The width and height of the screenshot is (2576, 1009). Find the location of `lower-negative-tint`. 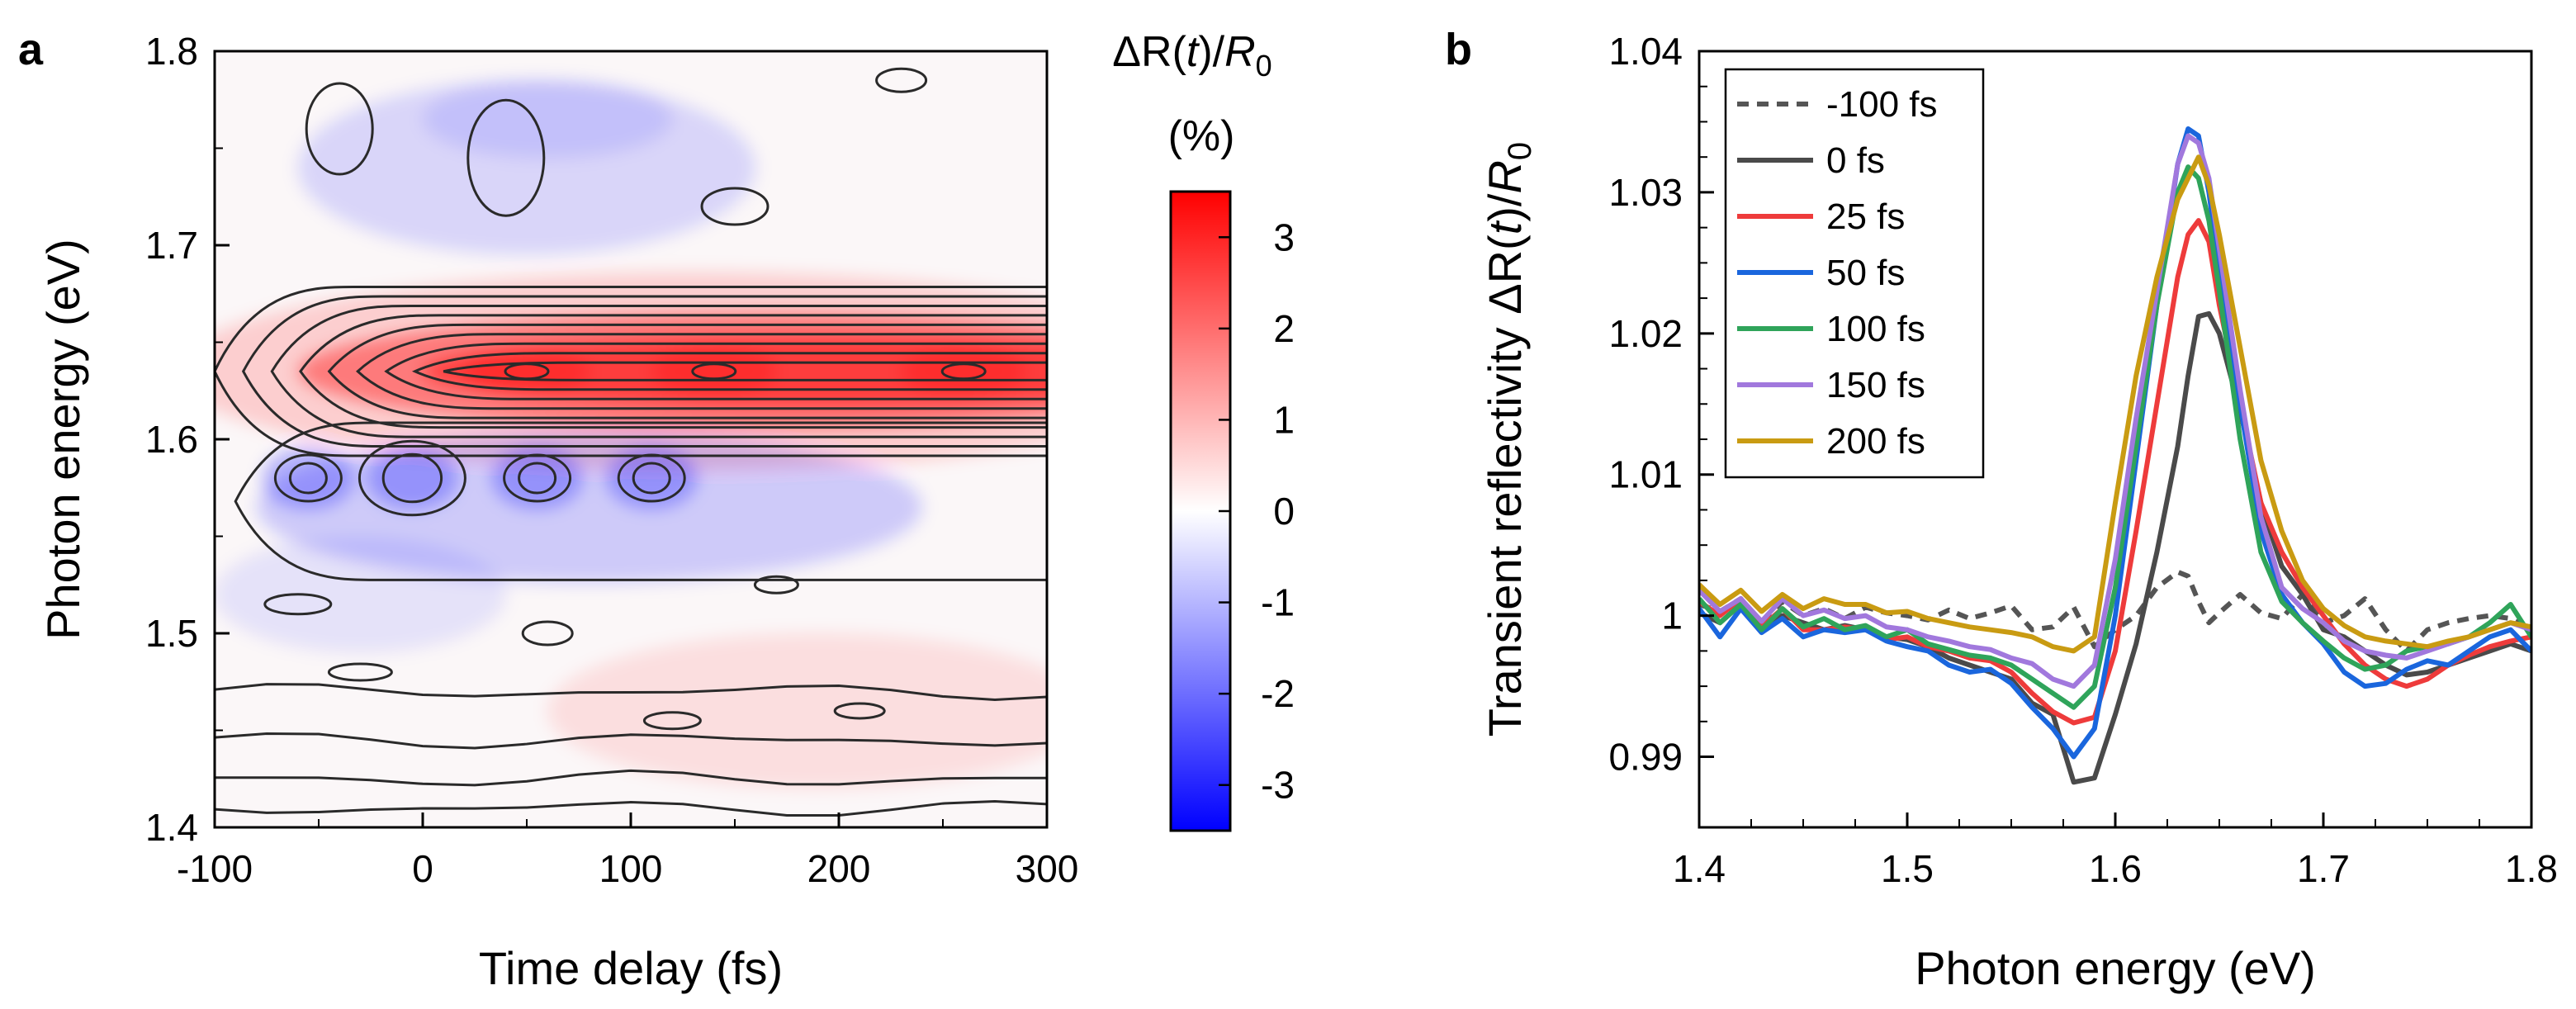

lower-negative-tint is located at coordinates (360, 594).